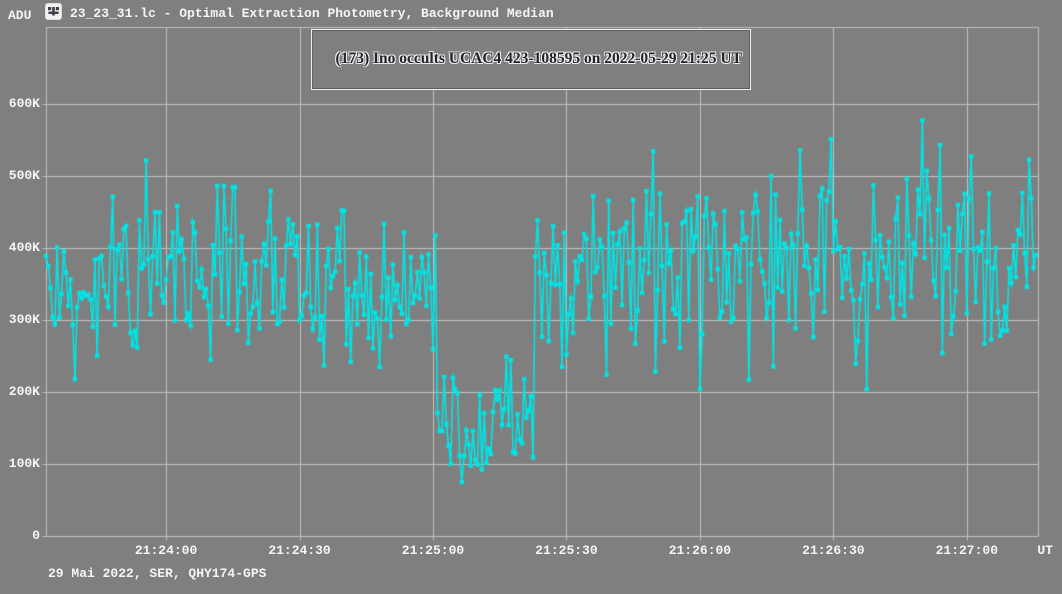  Describe the element at coordinates (566, 550) in the screenshot. I see `x-tick-label: 21:25:30` at that location.